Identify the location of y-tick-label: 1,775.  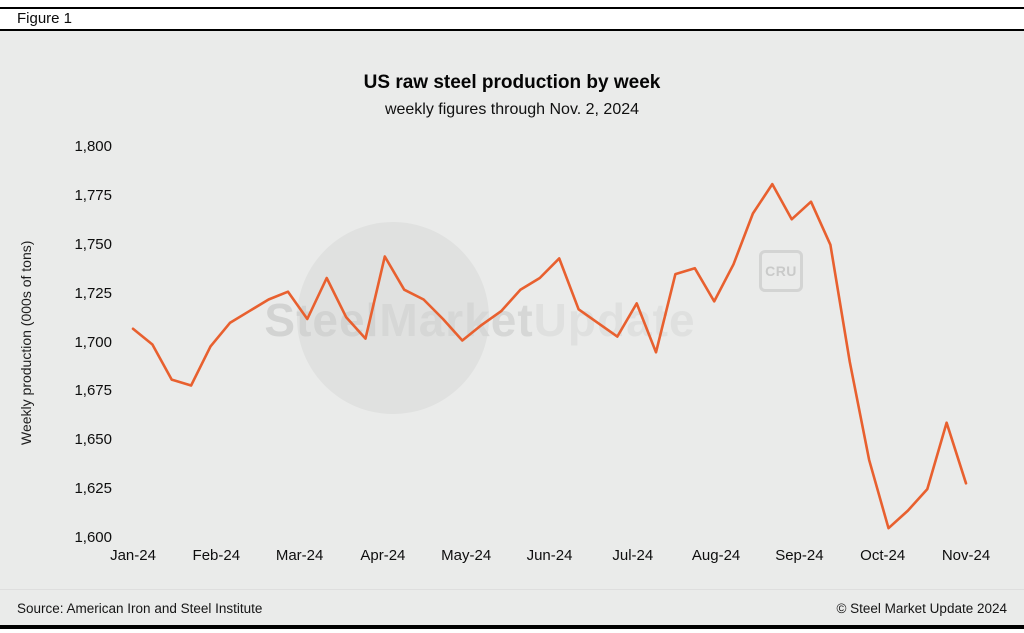
(93, 195).